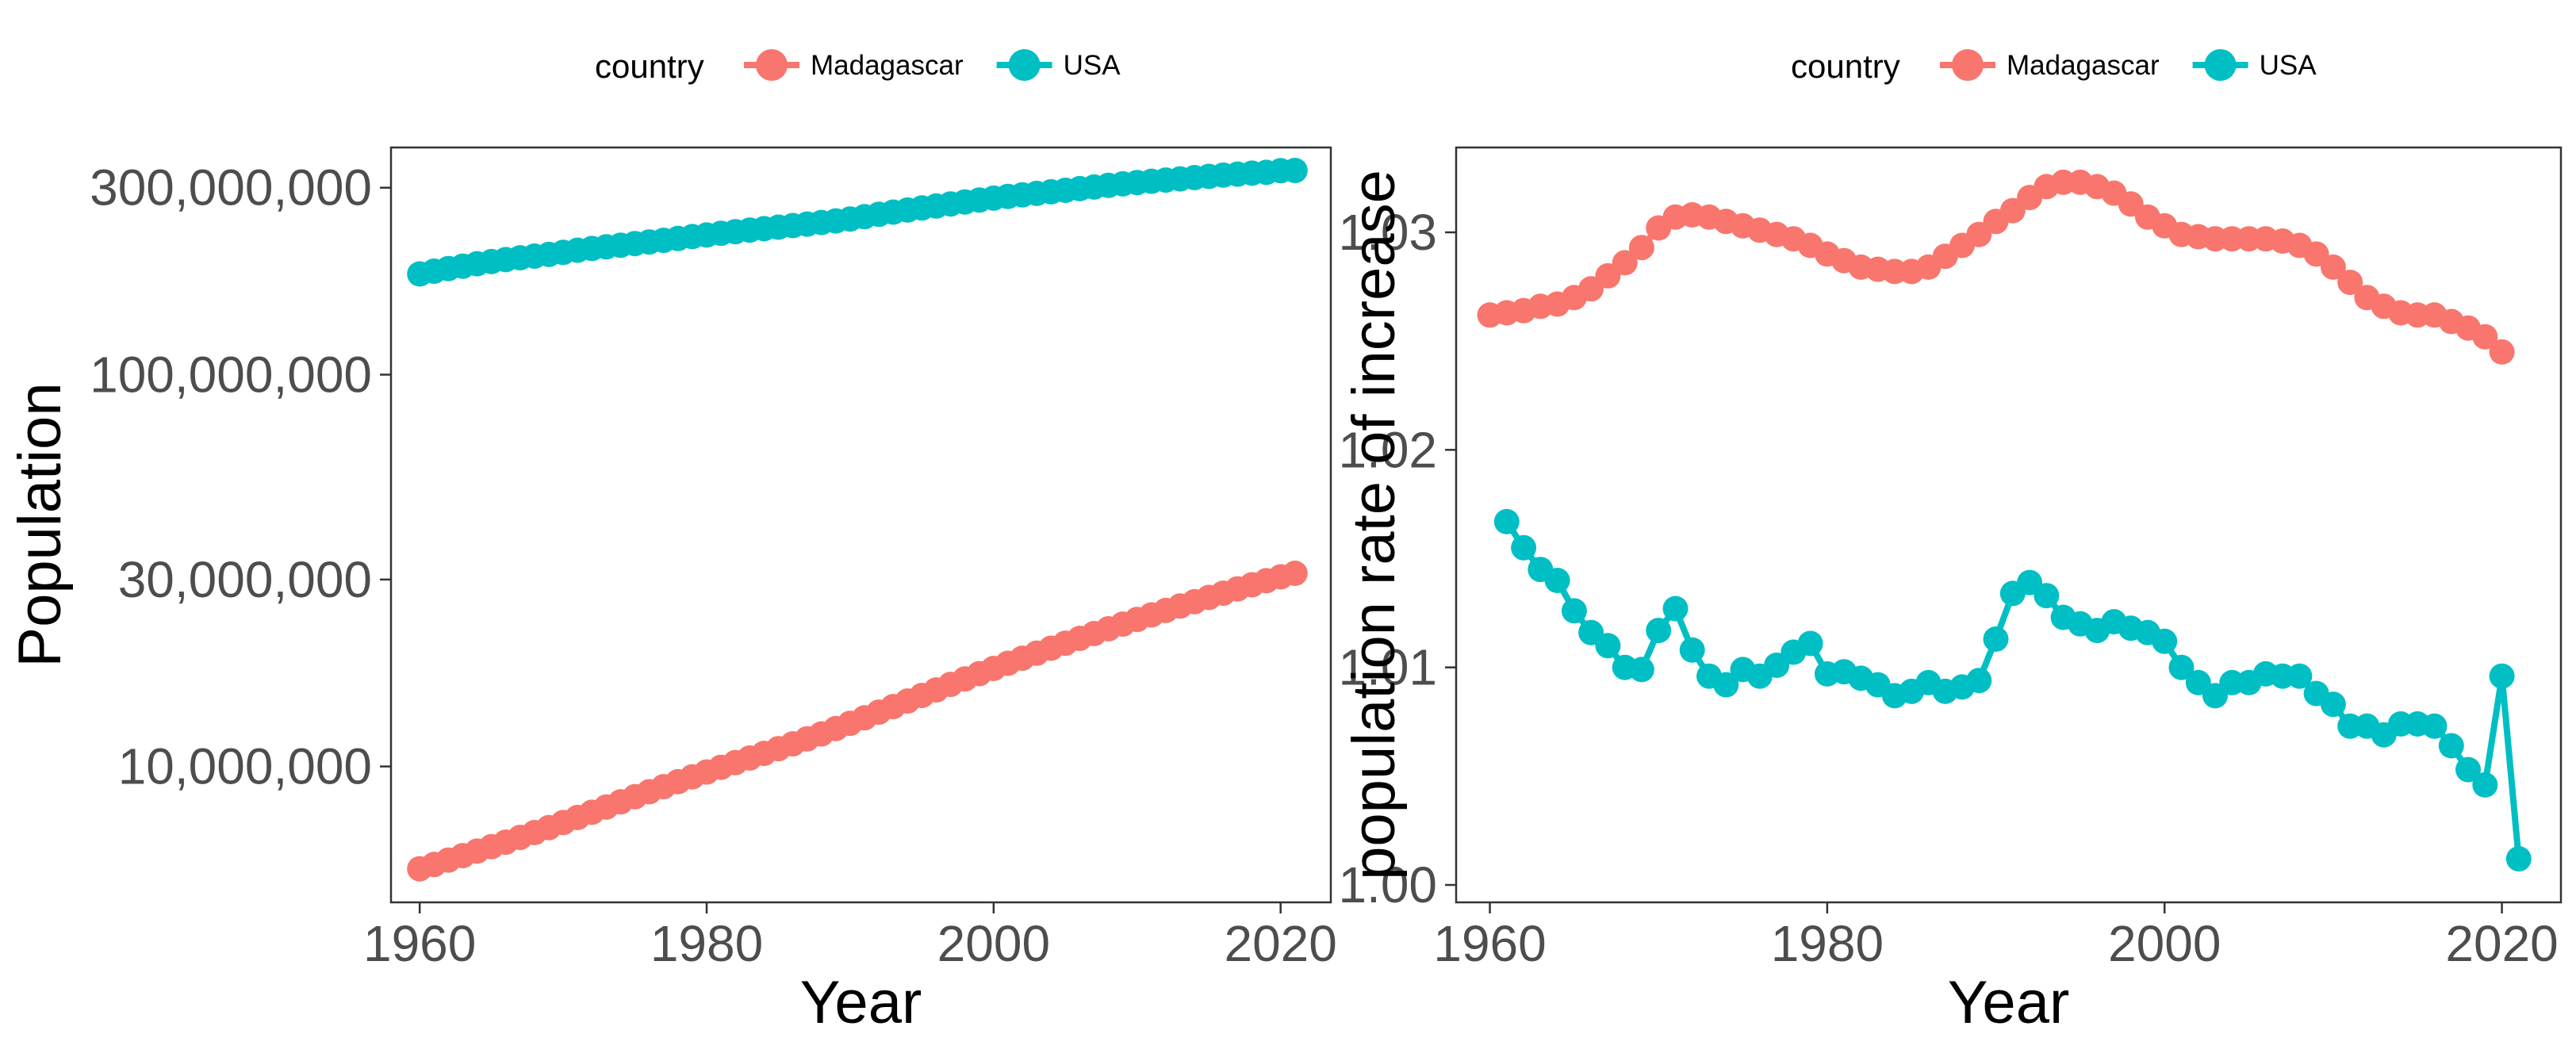  What do you see at coordinates (40, 524) in the screenshot?
I see `y-axis-title: Population` at bounding box center [40, 524].